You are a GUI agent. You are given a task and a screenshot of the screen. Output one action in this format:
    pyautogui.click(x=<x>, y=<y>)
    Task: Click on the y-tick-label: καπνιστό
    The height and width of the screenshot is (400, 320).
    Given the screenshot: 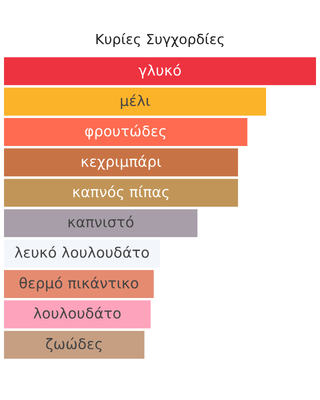 What is the action you would take?
    pyautogui.click(x=101, y=222)
    